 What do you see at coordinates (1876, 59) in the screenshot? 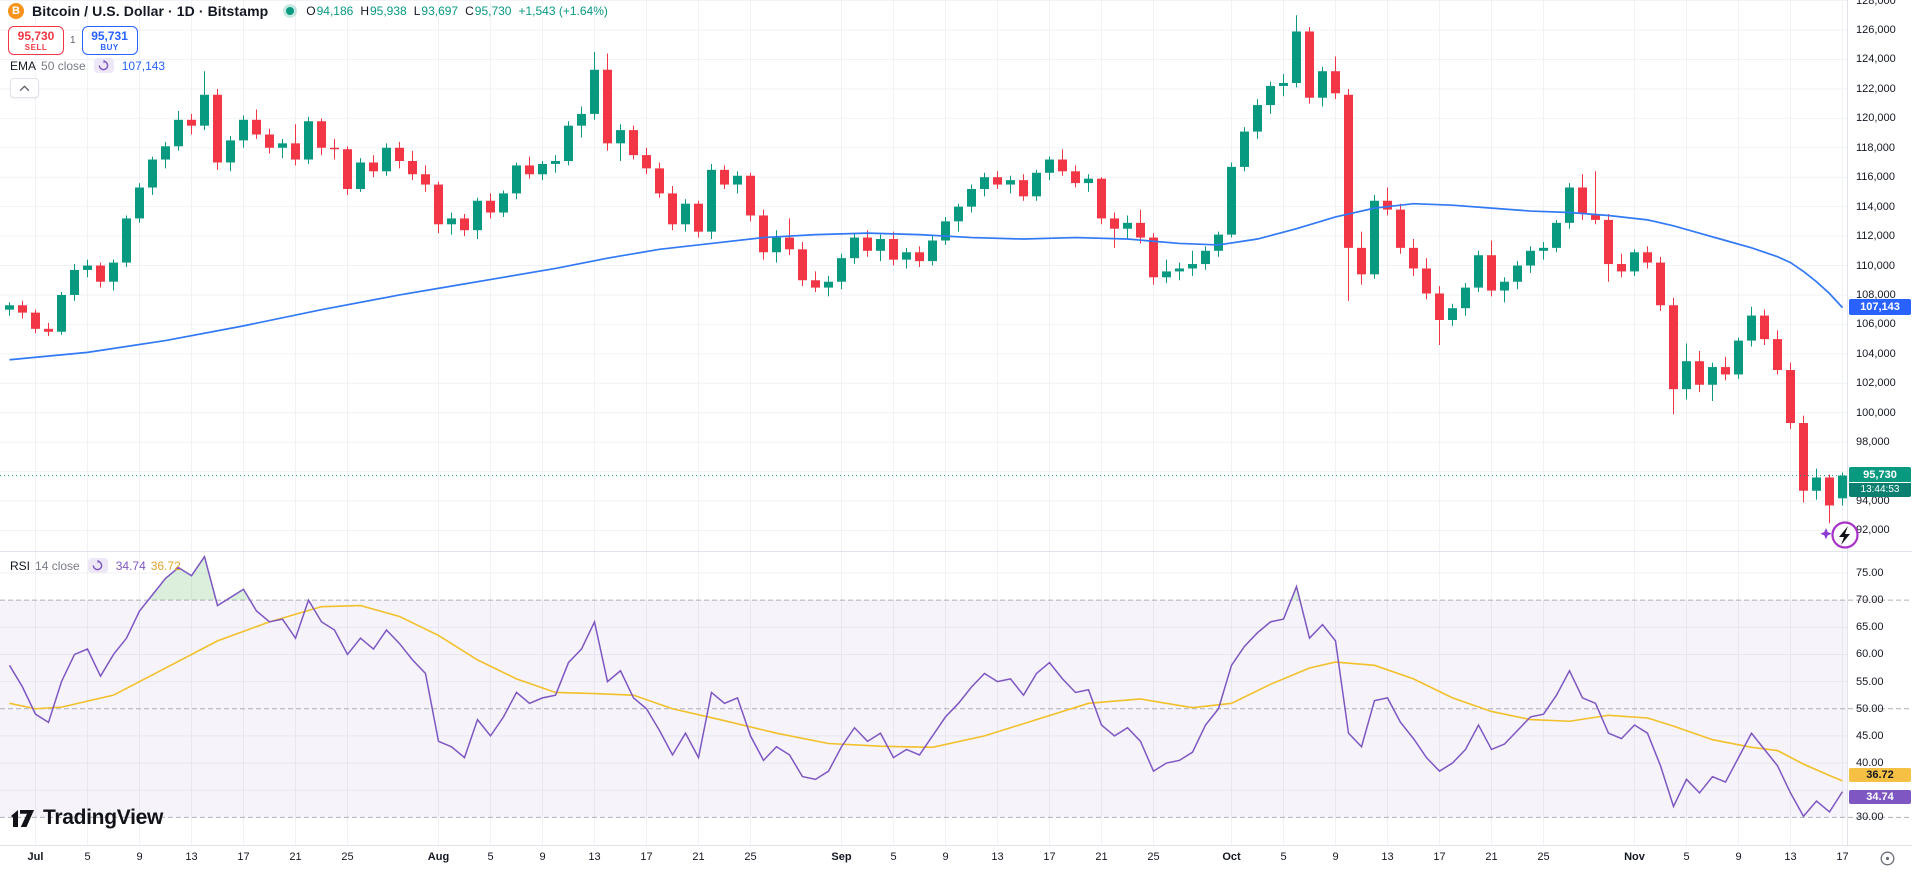
I see `price-axis-label: 124,000` at bounding box center [1876, 59].